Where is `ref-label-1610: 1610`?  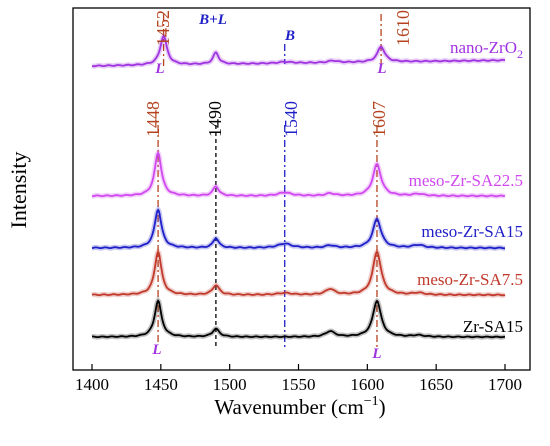 ref-label-1610: 1610 is located at coordinates (403, 28).